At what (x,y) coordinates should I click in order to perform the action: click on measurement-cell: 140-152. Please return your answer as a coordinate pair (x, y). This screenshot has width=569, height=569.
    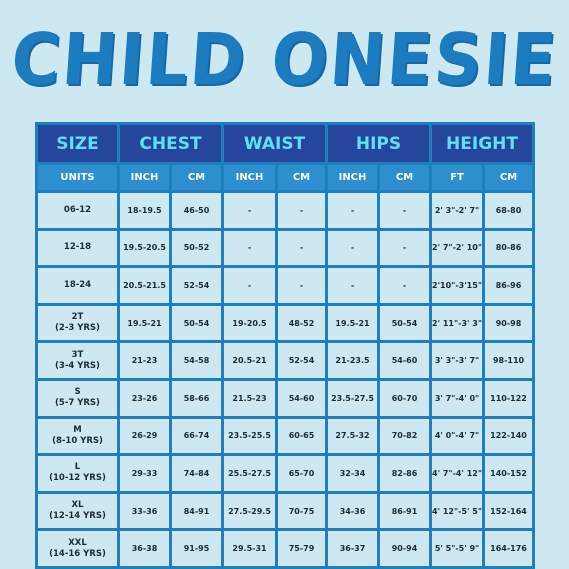
    Looking at the image, I should click on (509, 473).